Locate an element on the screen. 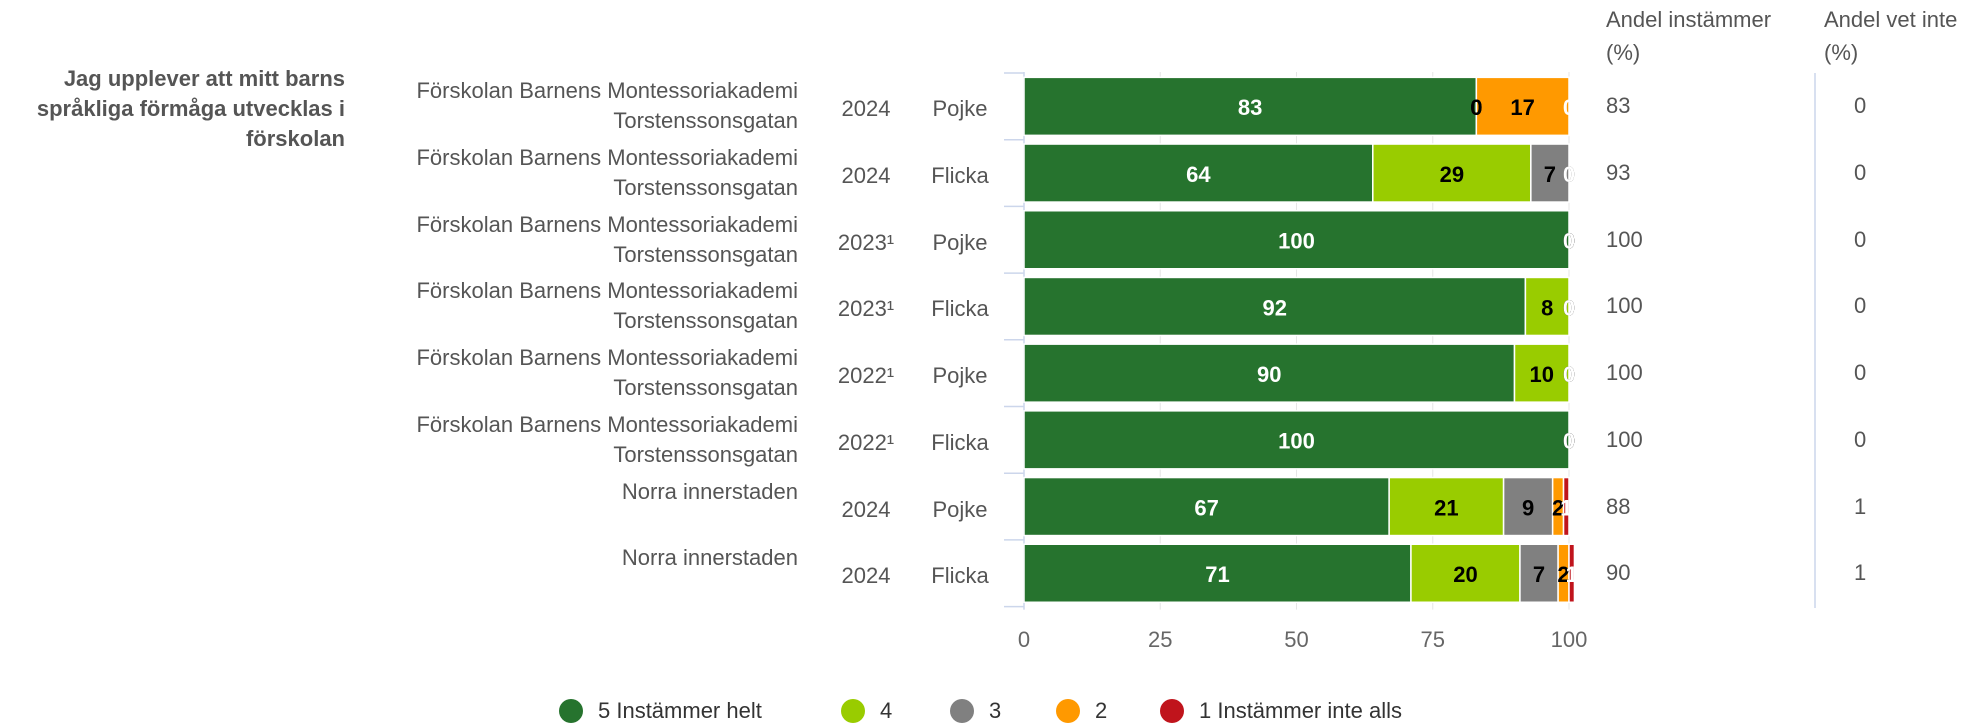  data-label: 8 is located at coordinates (1547, 307).